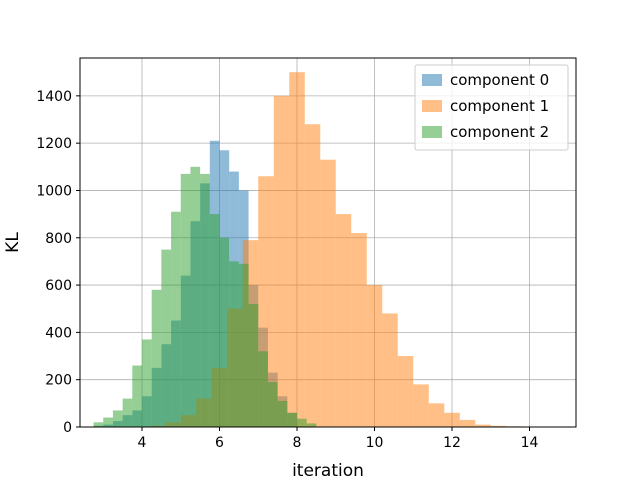 This screenshot has height=480, width=640. Describe the element at coordinates (375, 443) in the screenshot. I see `x-tick-label: 10` at that location.